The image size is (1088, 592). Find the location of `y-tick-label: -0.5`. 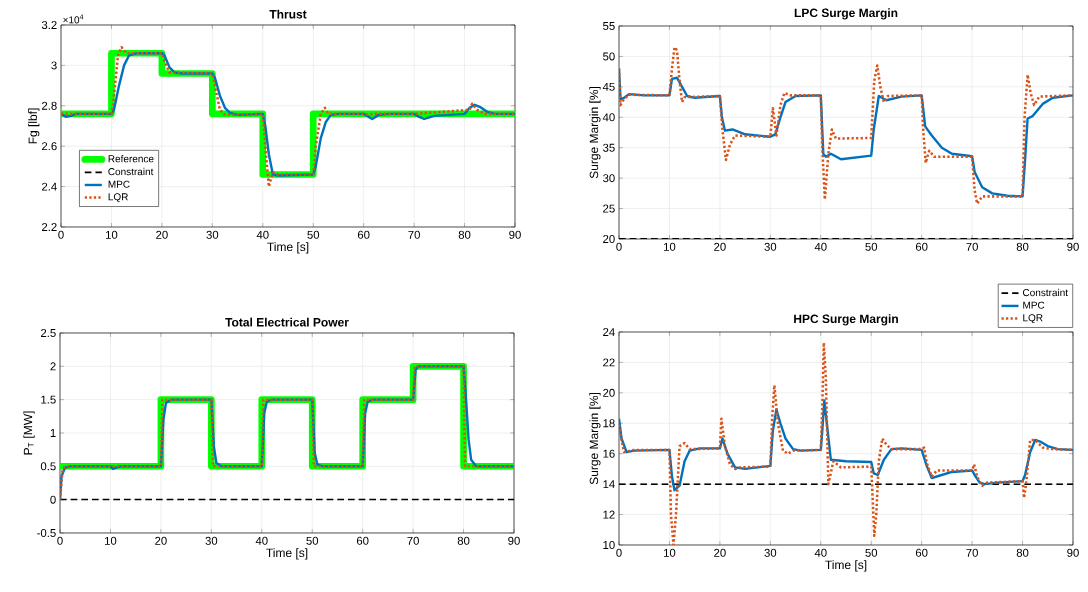

y-tick-label: -0.5 is located at coordinates (46, 532).